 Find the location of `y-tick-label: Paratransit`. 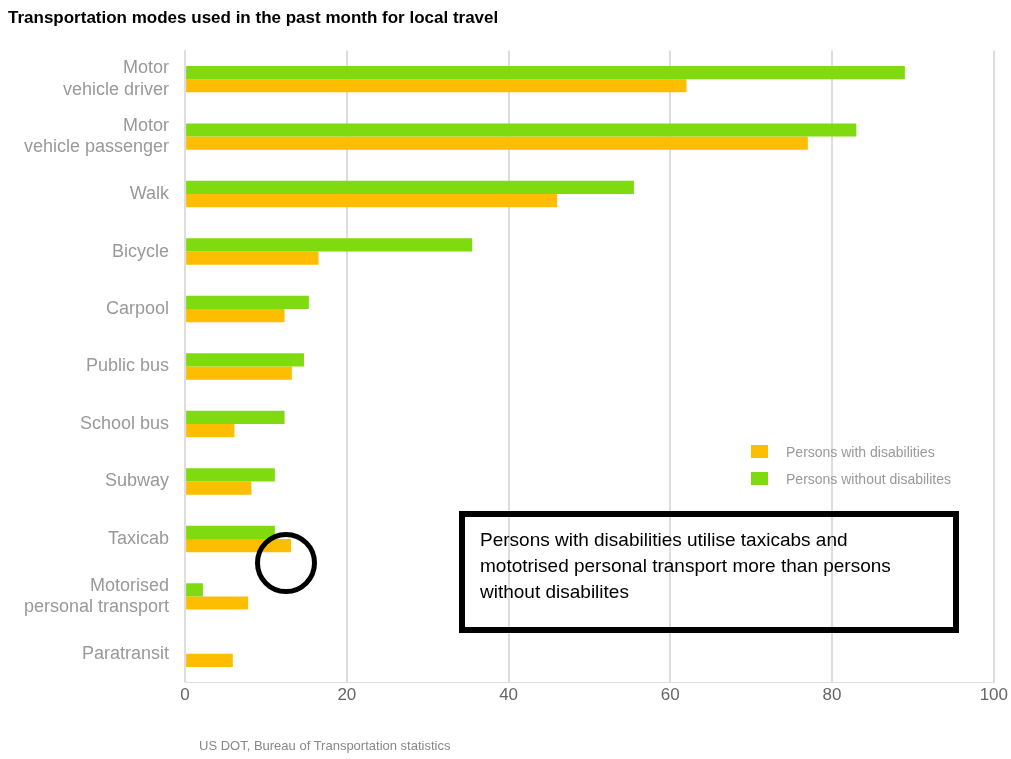

y-tick-label: Paratransit is located at coordinates (126, 652).